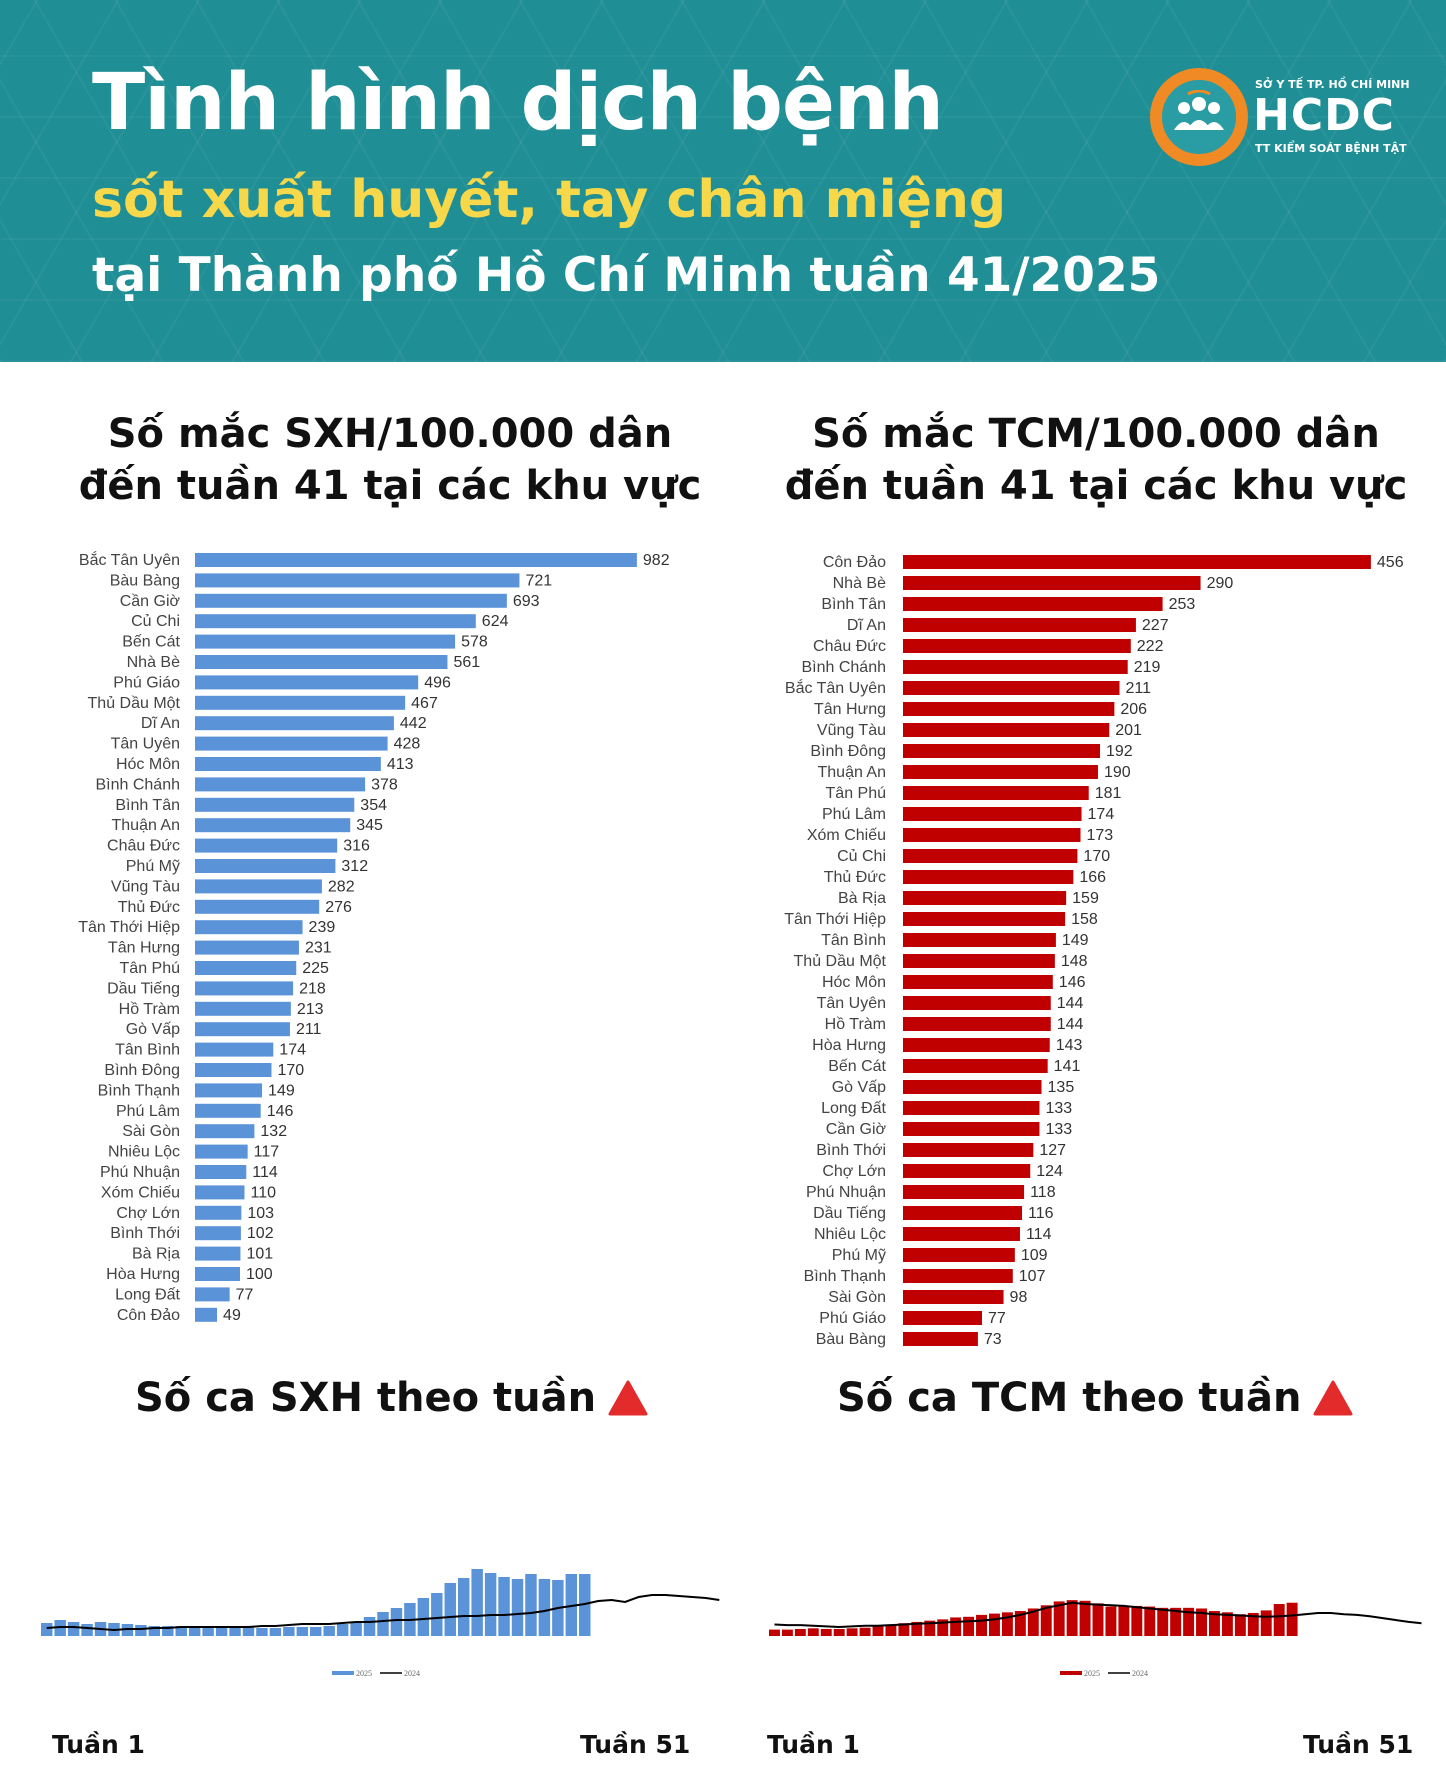 The image size is (1446, 1788). Describe the element at coordinates (151, 642) in the screenshot. I see `bar-label: Bến Cát` at that location.